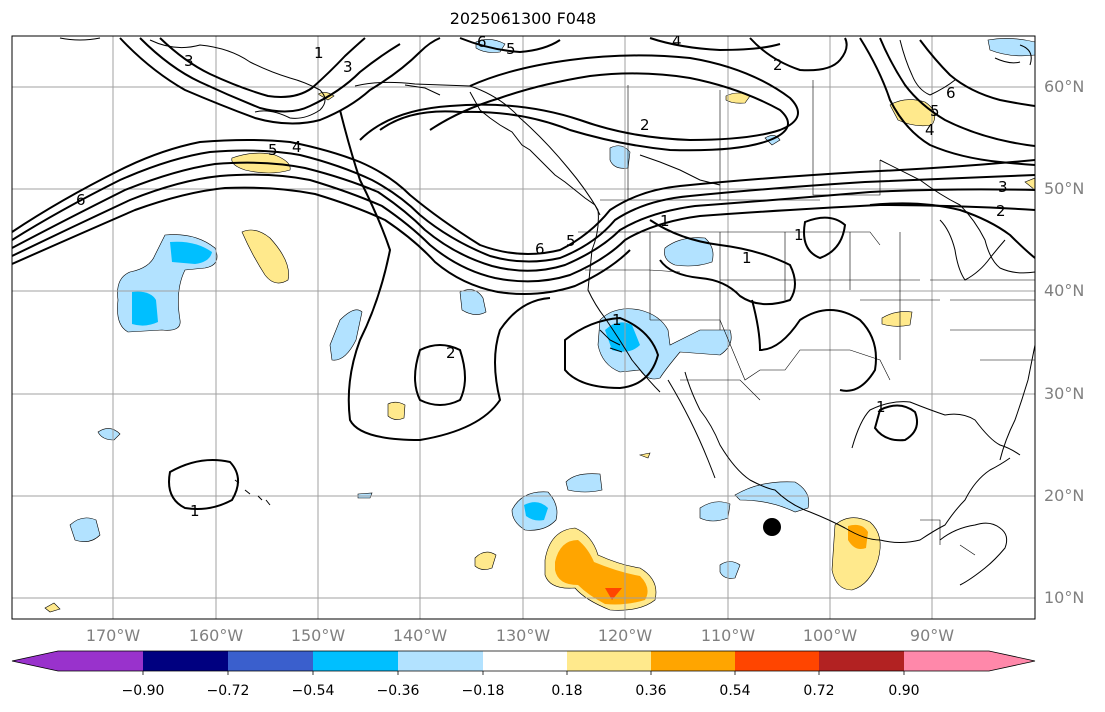 The width and height of the screenshot is (1105, 712). I want to click on lat-label: 60°N, so click(1064, 86).